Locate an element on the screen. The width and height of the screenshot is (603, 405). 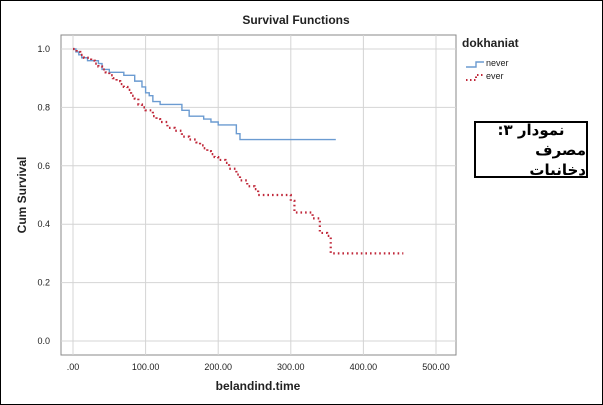
legend: dokhaniat never ever is located at coordinates (490, 58).